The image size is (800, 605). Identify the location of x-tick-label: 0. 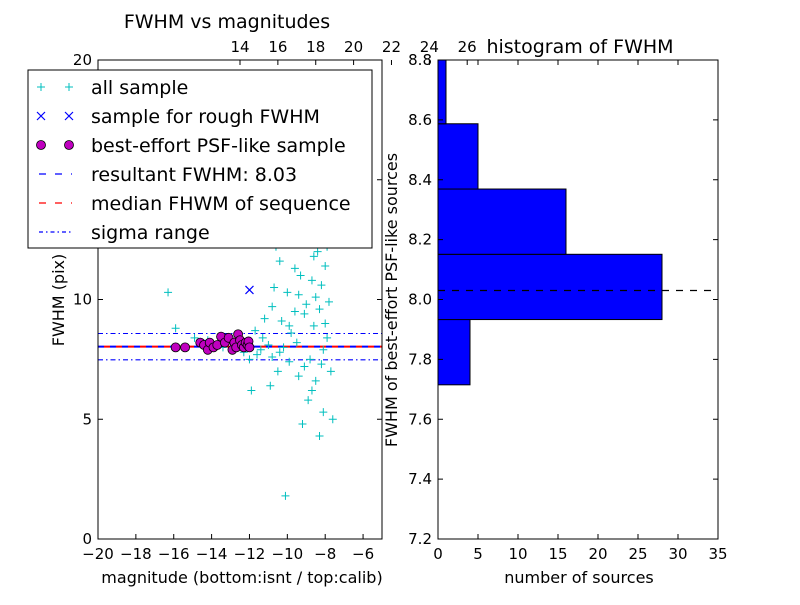
(438, 554).